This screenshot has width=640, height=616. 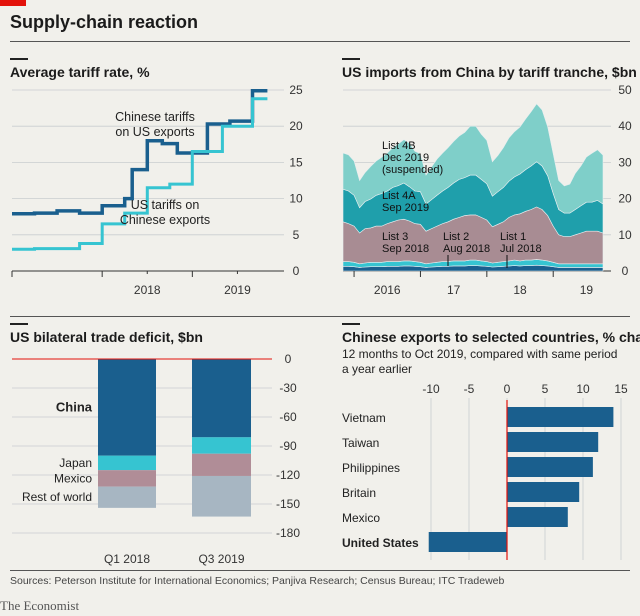 What do you see at coordinates (106, 337) in the screenshot?
I see `deficit-chart-title: US bilateral trade deficit, $bn` at bounding box center [106, 337].